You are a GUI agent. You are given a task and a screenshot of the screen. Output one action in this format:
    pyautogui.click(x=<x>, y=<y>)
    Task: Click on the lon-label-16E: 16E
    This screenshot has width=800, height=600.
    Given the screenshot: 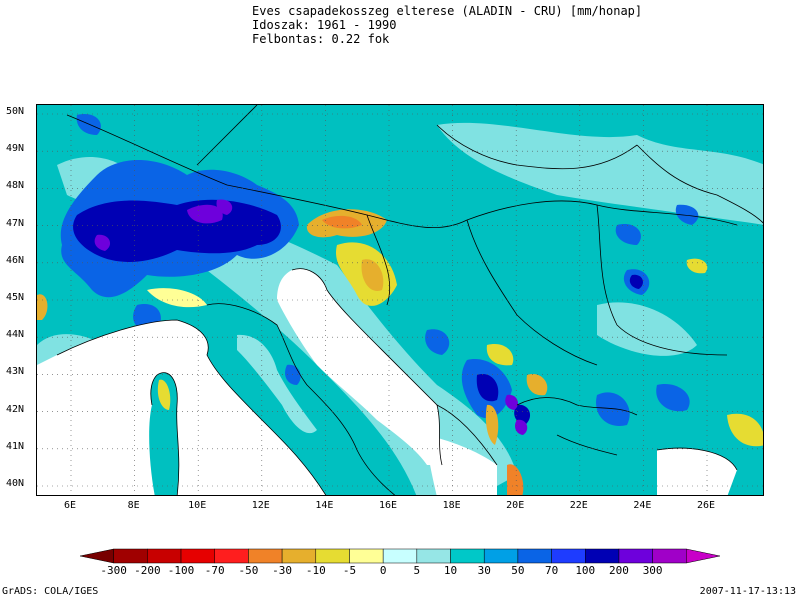 What is the action you would take?
    pyautogui.click(x=388, y=505)
    